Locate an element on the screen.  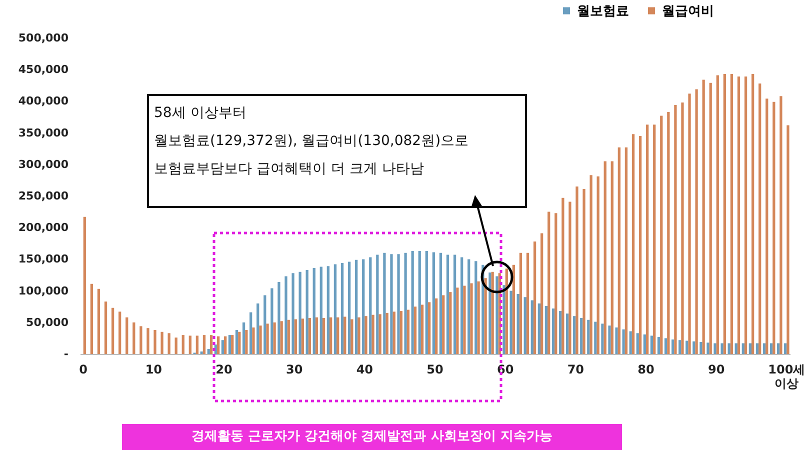
legend-label: 월급여비 is located at coordinates (688, 11).